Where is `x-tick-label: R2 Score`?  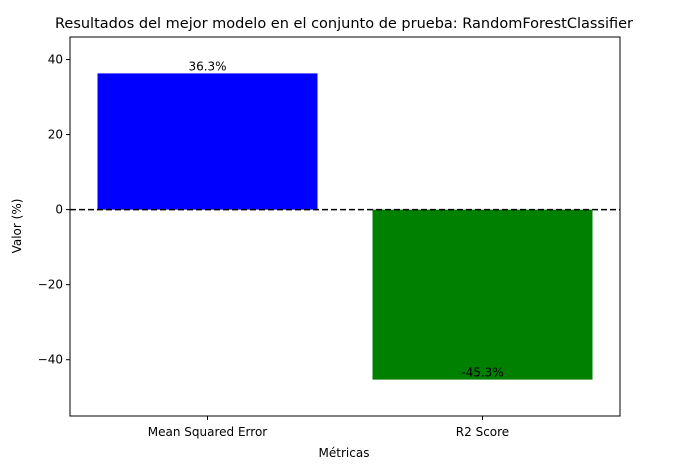 x-tick-label: R2 Score is located at coordinates (482, 432).